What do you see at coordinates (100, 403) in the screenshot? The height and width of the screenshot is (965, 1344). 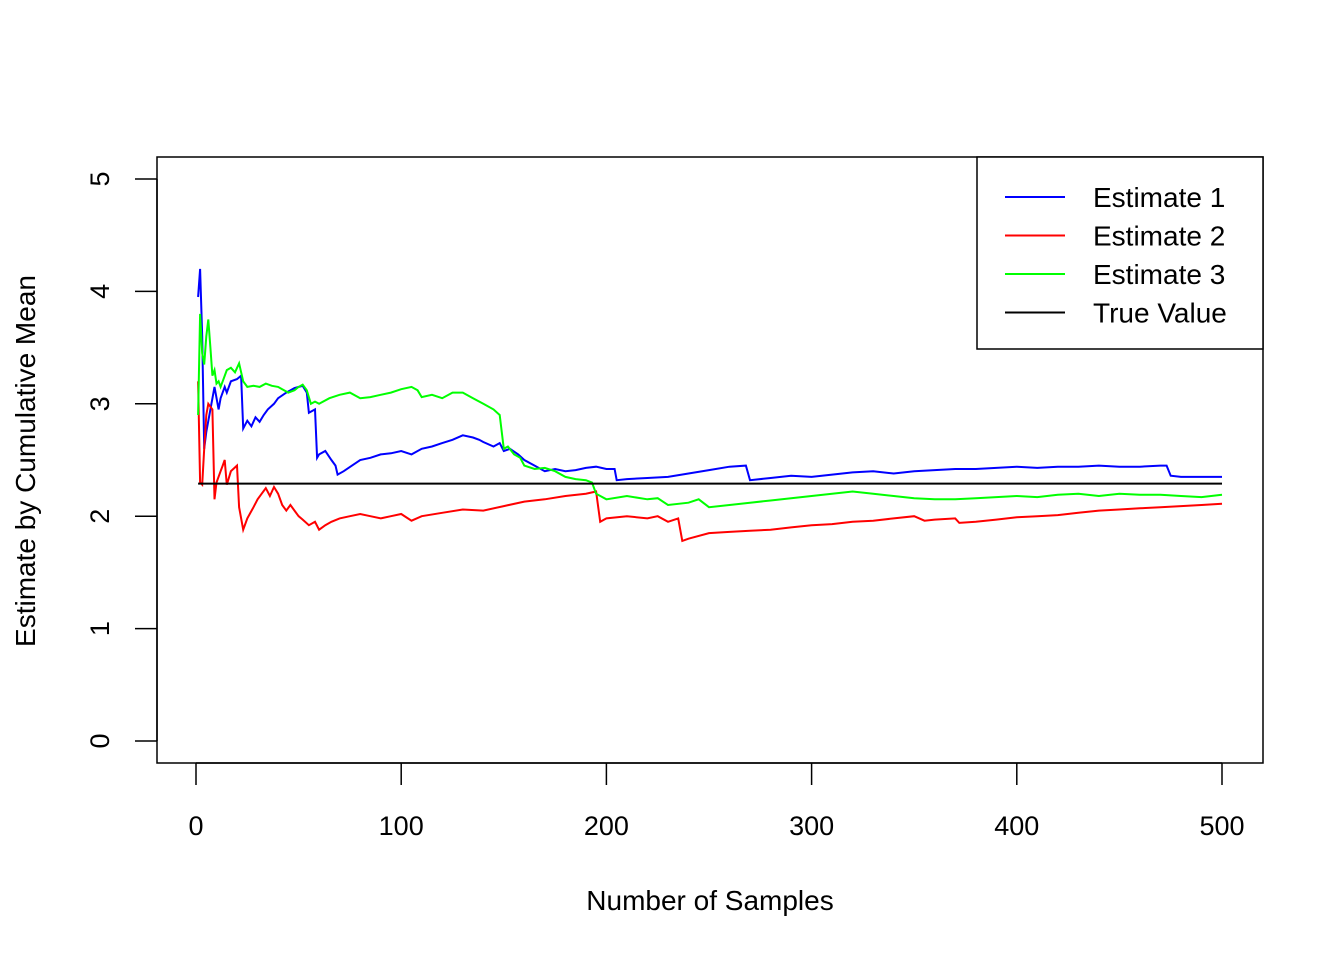 I see `y-tick-label: 3` at bounding box center [100, 403].